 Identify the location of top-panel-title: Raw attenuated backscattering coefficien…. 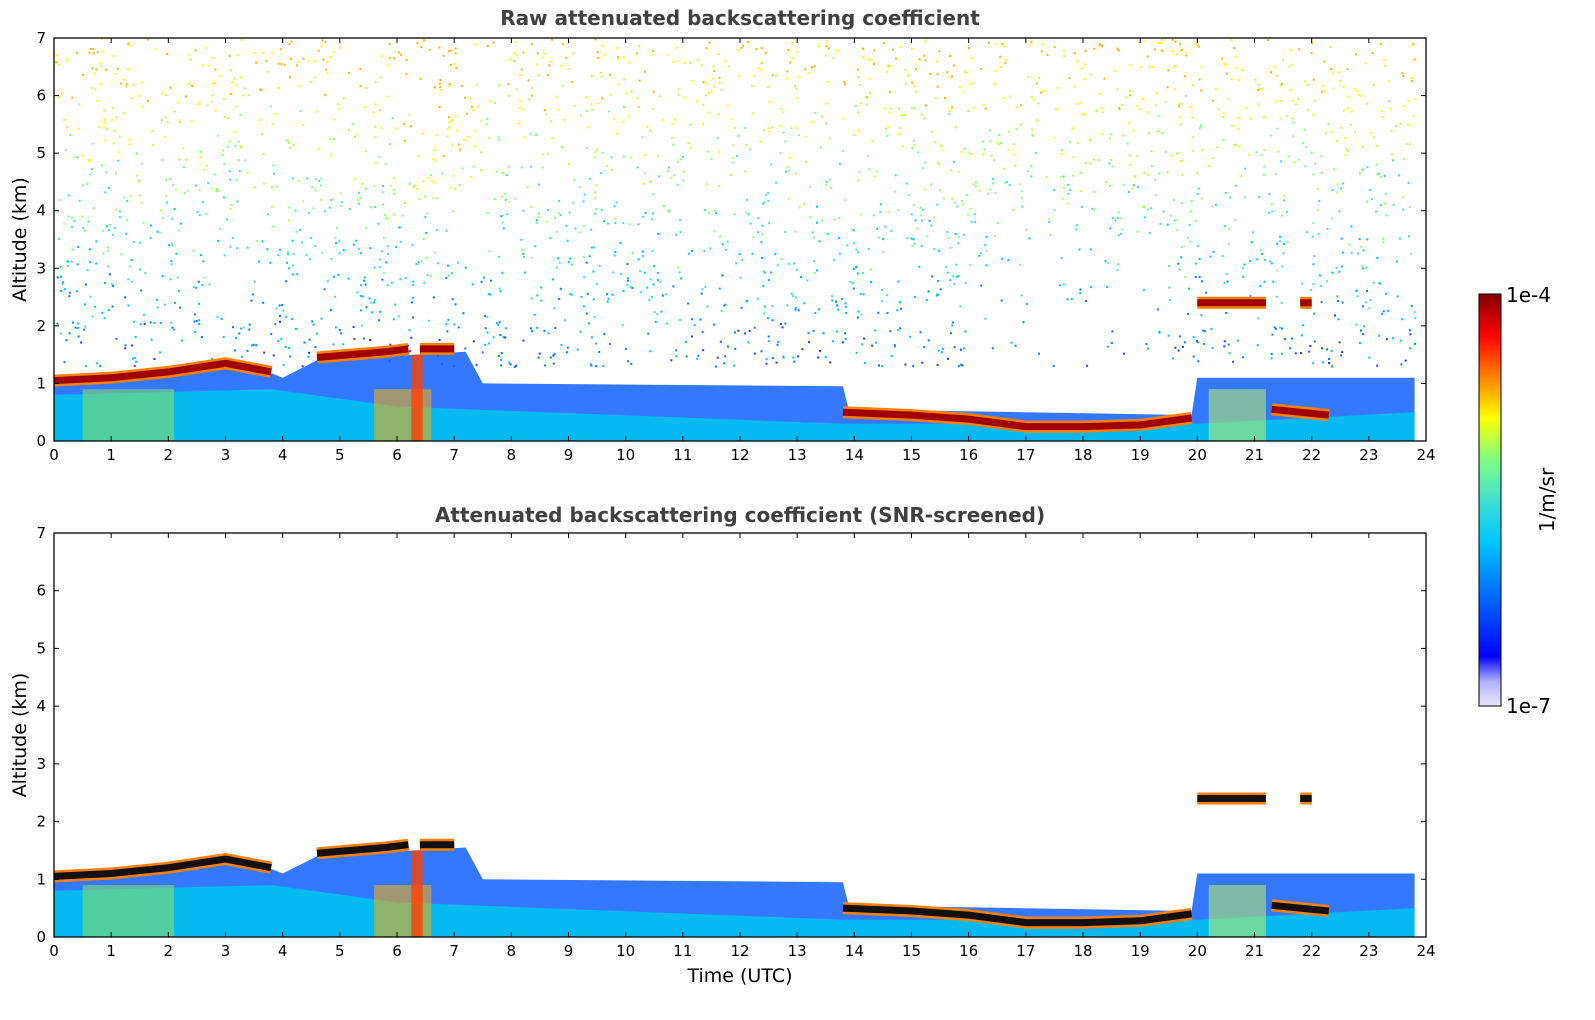
(740, 18).